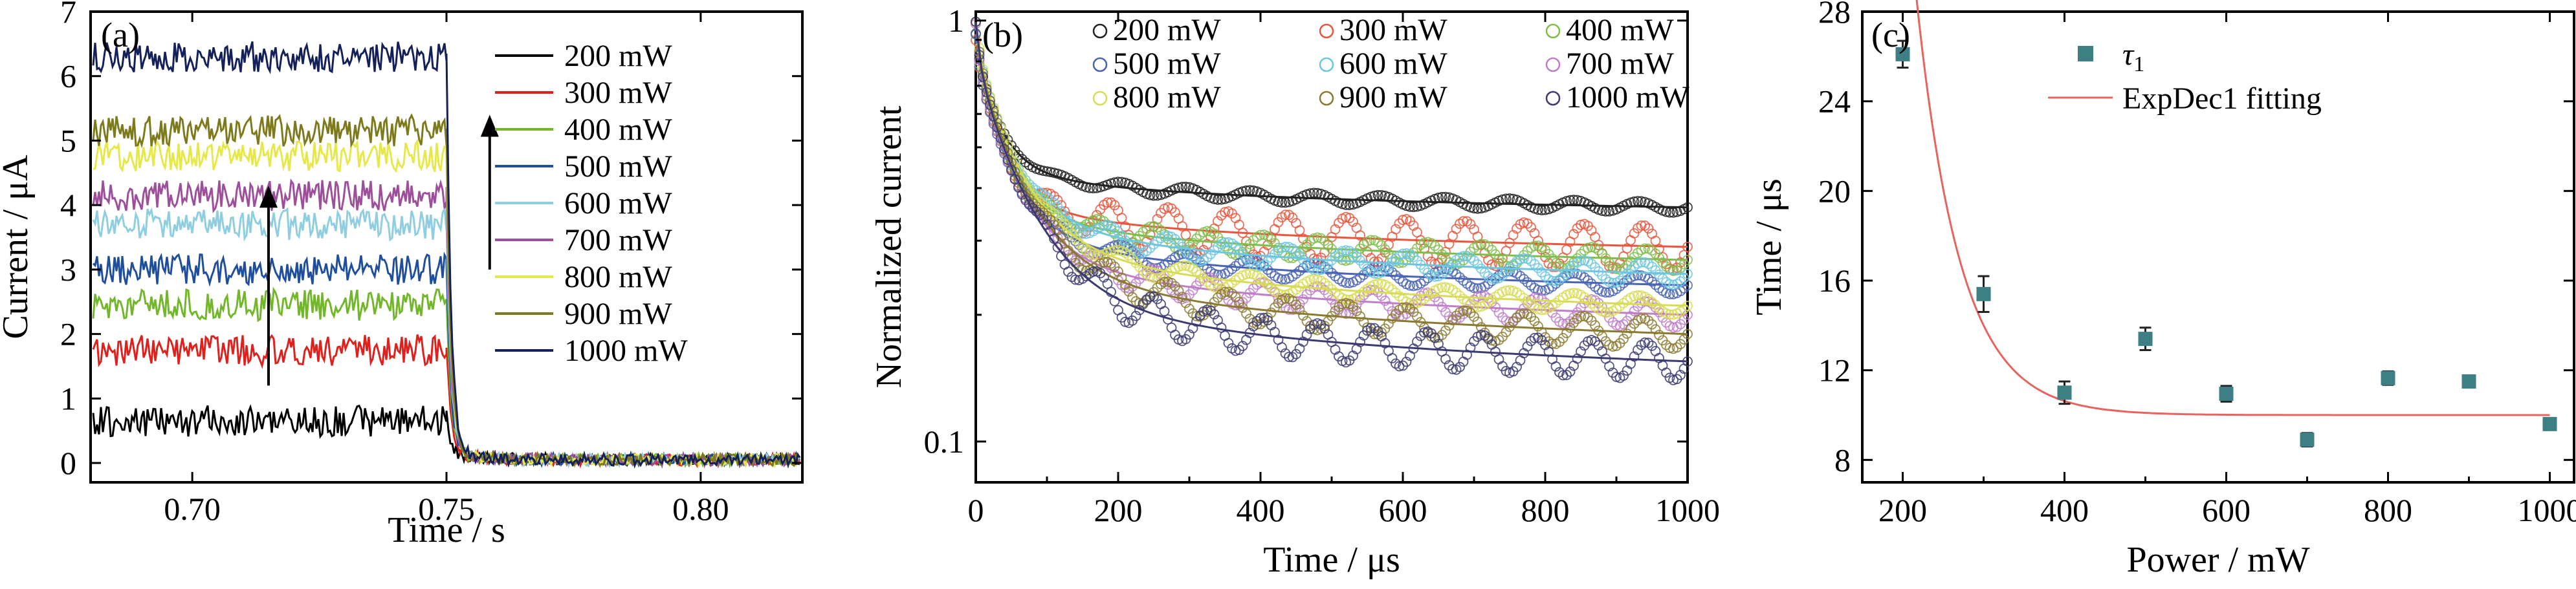 Image resolution: width=2576 pixels, height=589 pixels. I want to click on series-line-600-mW, so click(447, 337).